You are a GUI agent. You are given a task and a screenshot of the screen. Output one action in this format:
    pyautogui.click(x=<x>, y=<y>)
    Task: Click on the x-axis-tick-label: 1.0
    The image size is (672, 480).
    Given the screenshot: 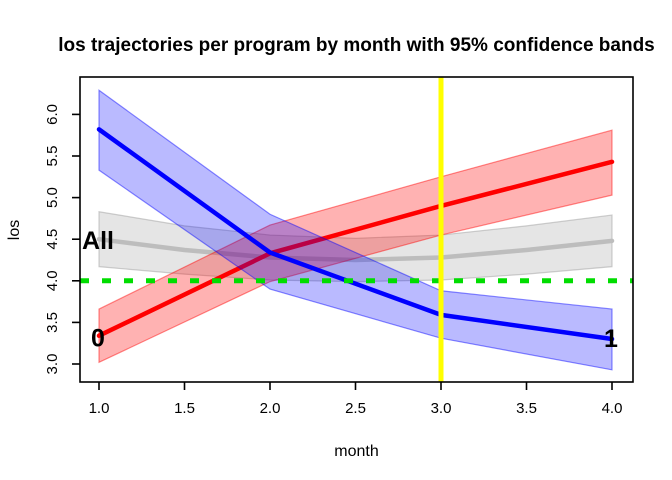 What is the action you would take?
    pyautogui.click(x=99, y=408)
    